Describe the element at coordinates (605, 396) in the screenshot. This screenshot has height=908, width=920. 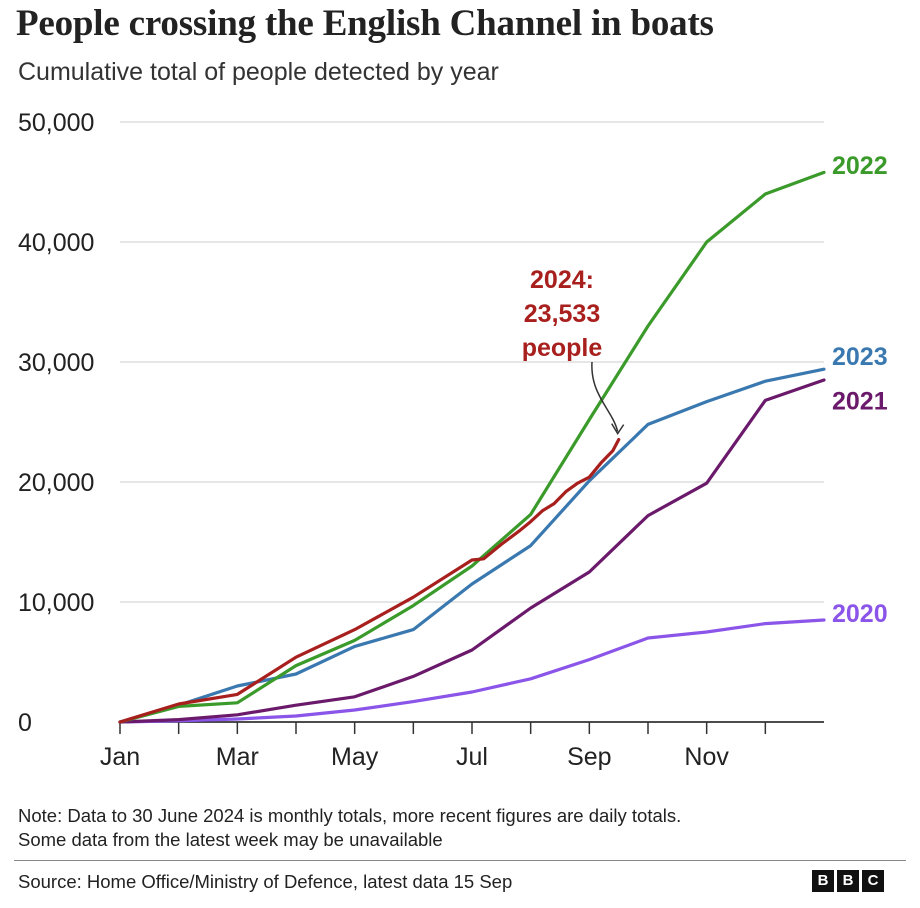
I see `annotation-arrow` at that location.